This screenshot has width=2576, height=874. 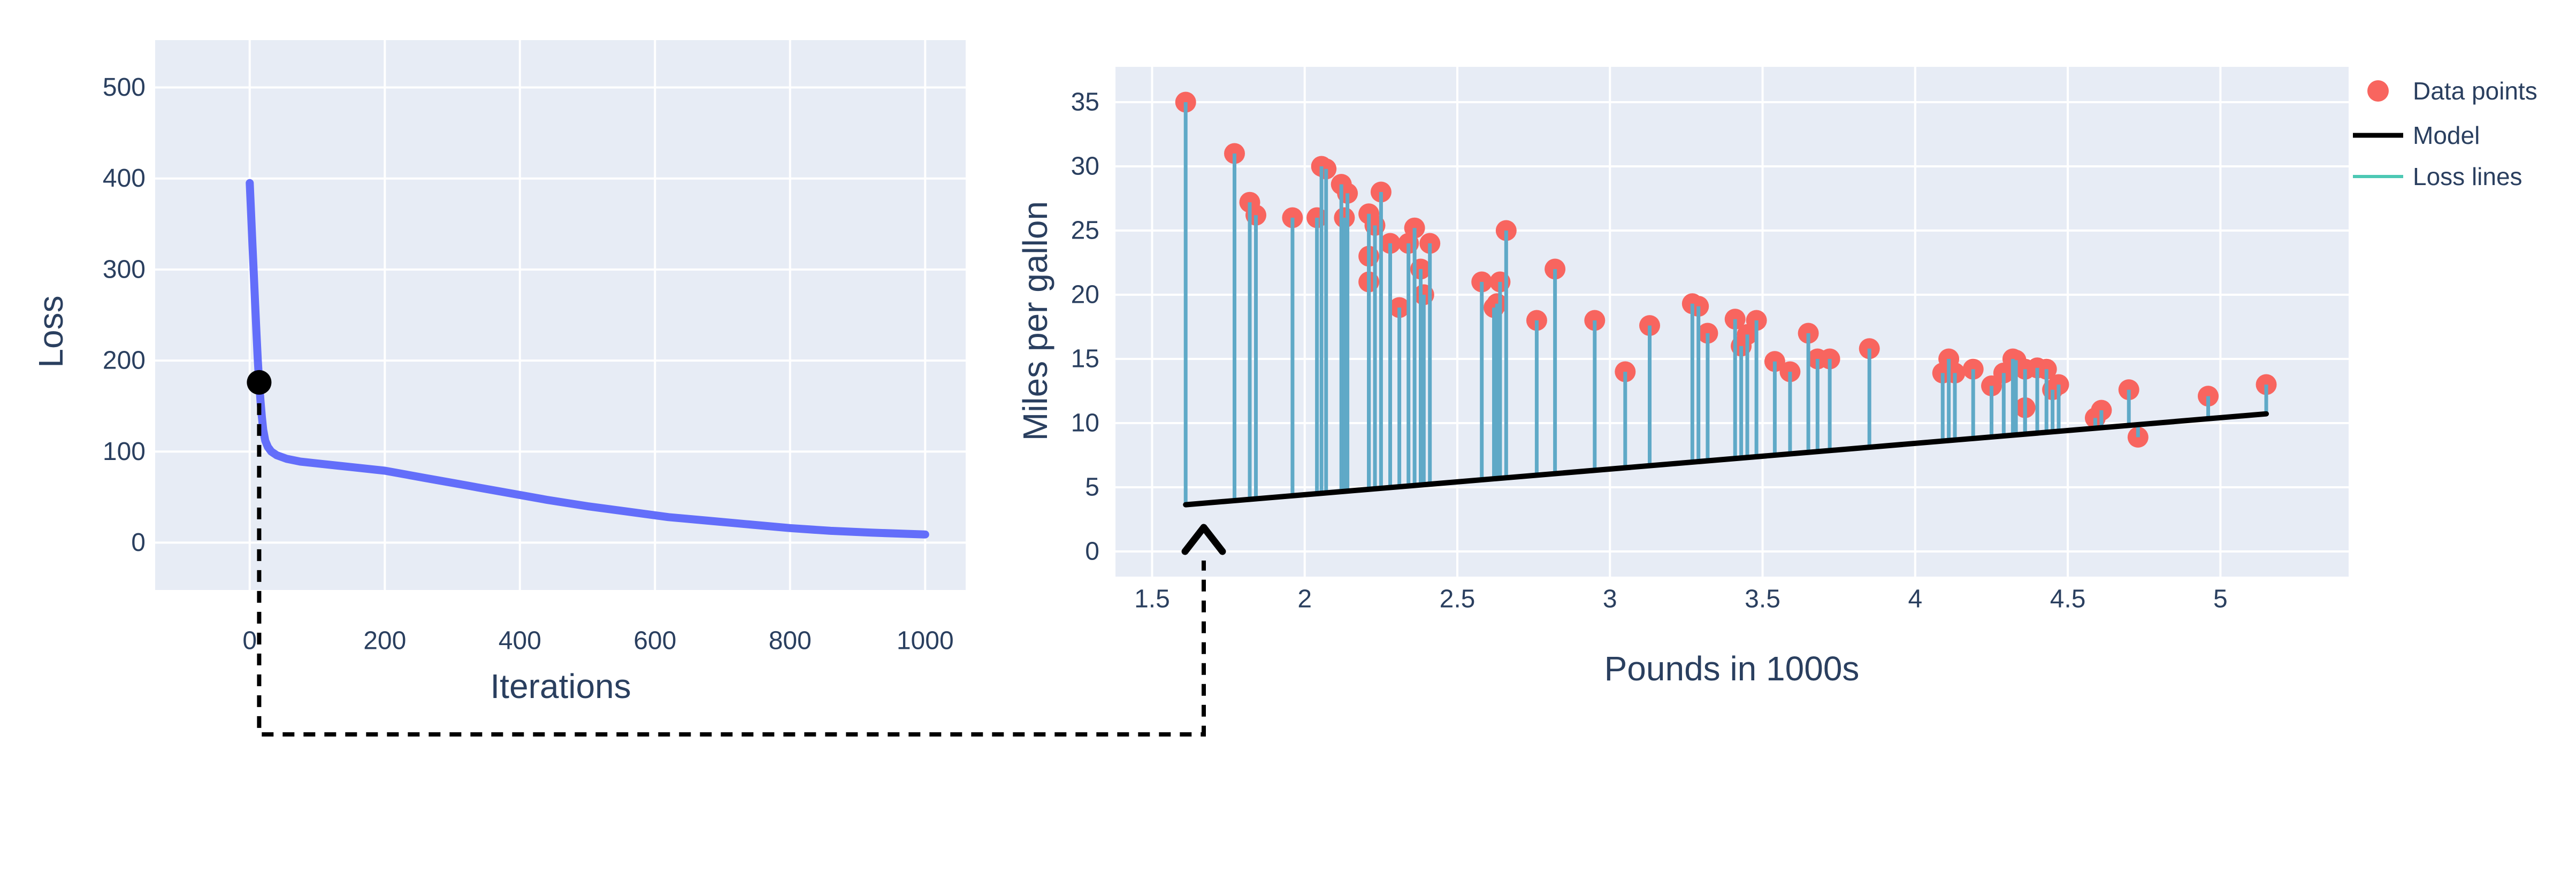 What do you see at coordinates (1152, 599) in the screenshot?
I see `x-tick-label: 1.5` at bounding box center [1152, 599].